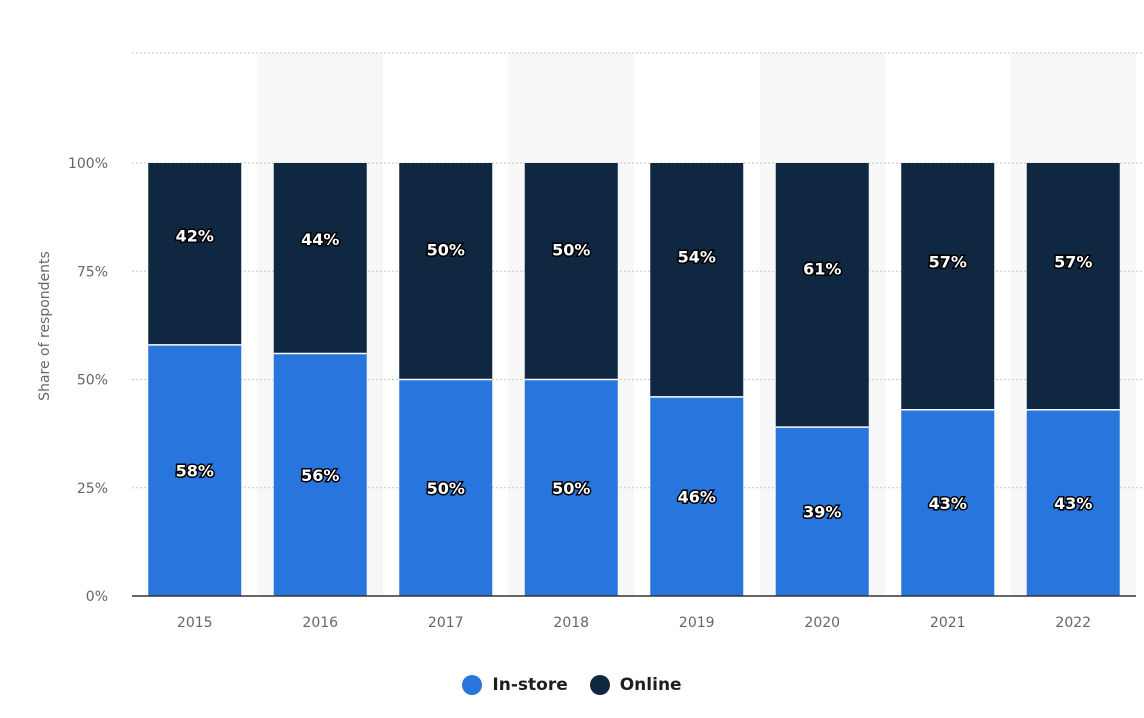 The width and height of the screenshot is (1144, 718). Describe the element at coordinates (472, 685) in the screenshot. I see `legend-dot-in-store` at that location.